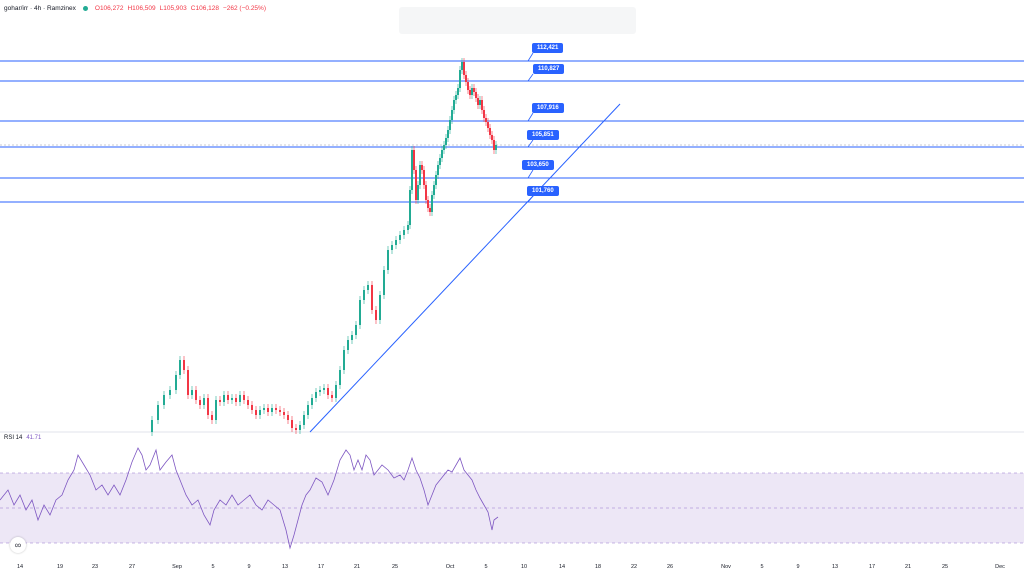 Image resolution: width=1024 pixels, height=576 pixels. I want to click on x-tick: 21, so click(908, 567).